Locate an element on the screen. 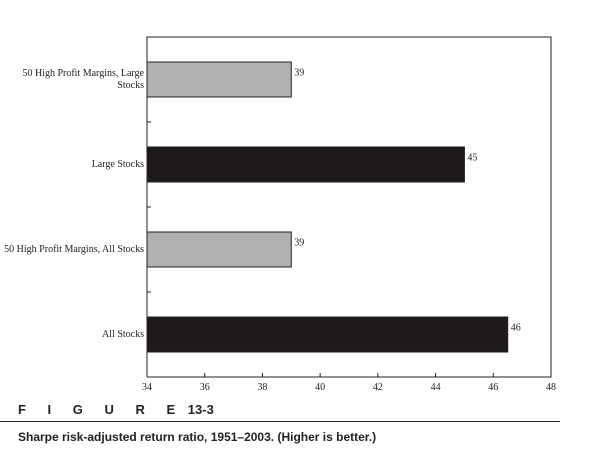  figure-number: 13-3 is located at coordinates (200, 409).